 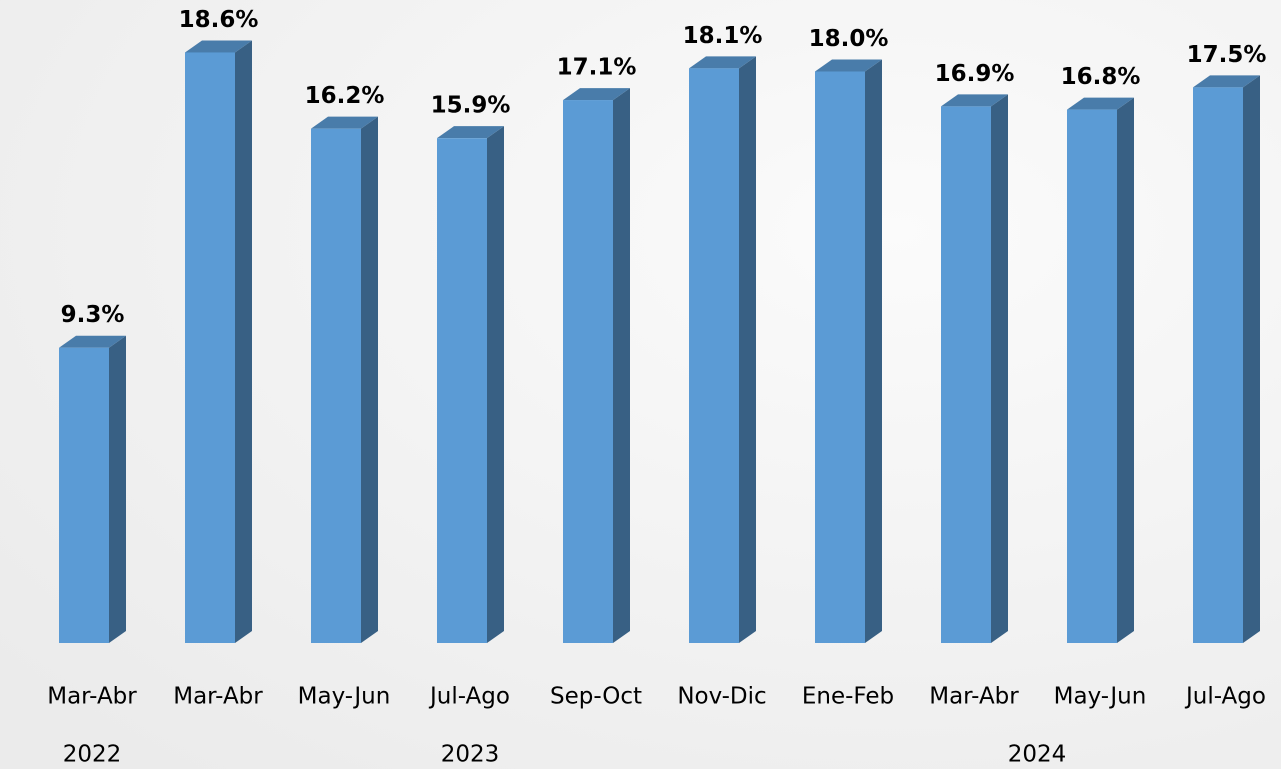 What do you see at coordinates (975, 74) in the screenshot?
I see `value-label: 16.9%` at bounding box center [975, 74].